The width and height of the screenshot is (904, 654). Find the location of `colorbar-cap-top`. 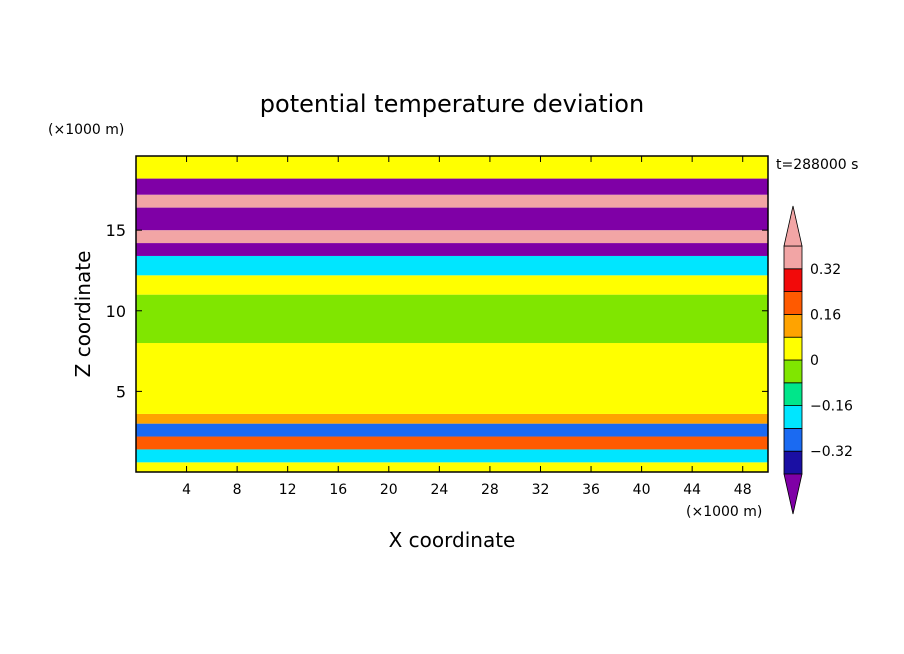

colorbar-cap-top is located at coordinates (793, 226).